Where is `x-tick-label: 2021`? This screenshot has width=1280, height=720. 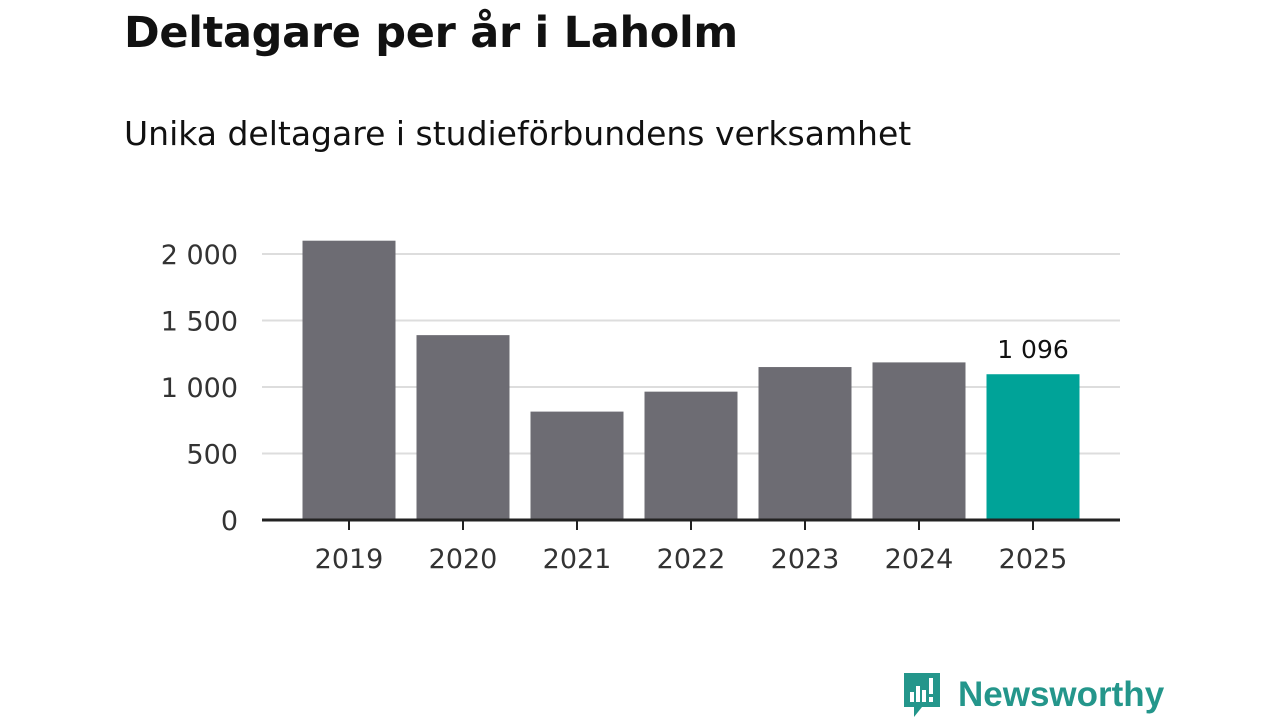
x-tick-label: 2021 is located at coordinates (577, 559).